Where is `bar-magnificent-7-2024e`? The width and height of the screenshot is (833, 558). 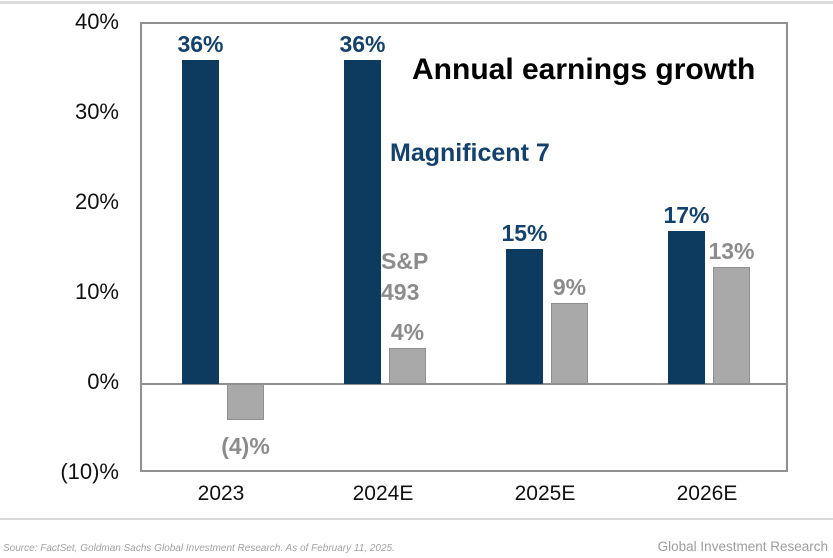 bar-magnificent-7-2024e is located at coordinates (362, 222).